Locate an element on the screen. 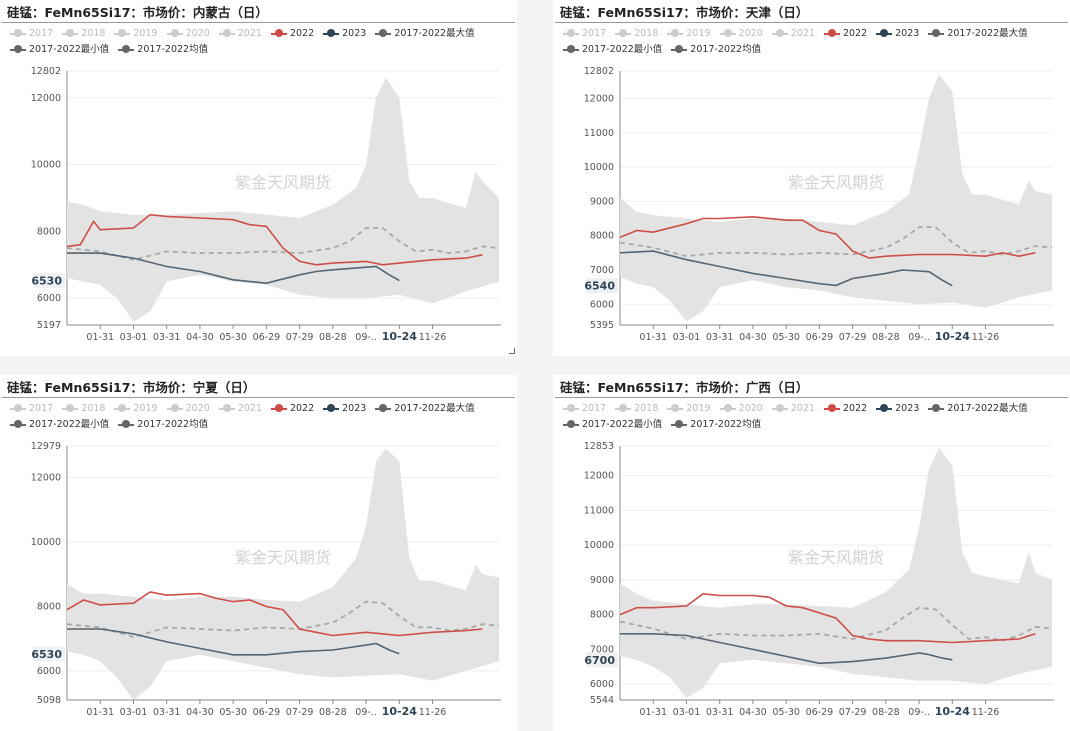 The height and width of the screenshot is (731, 1070). x-tick-label: 01-31 is located at coordinates (653, 712).